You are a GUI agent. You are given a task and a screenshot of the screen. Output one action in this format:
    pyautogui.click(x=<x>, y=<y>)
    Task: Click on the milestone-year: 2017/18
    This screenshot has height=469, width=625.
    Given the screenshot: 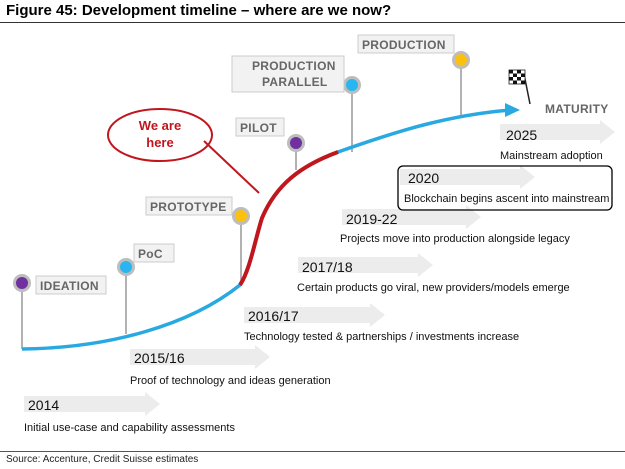 What is the action you would take?
    pyautogui.click(x=327, y=267)
    